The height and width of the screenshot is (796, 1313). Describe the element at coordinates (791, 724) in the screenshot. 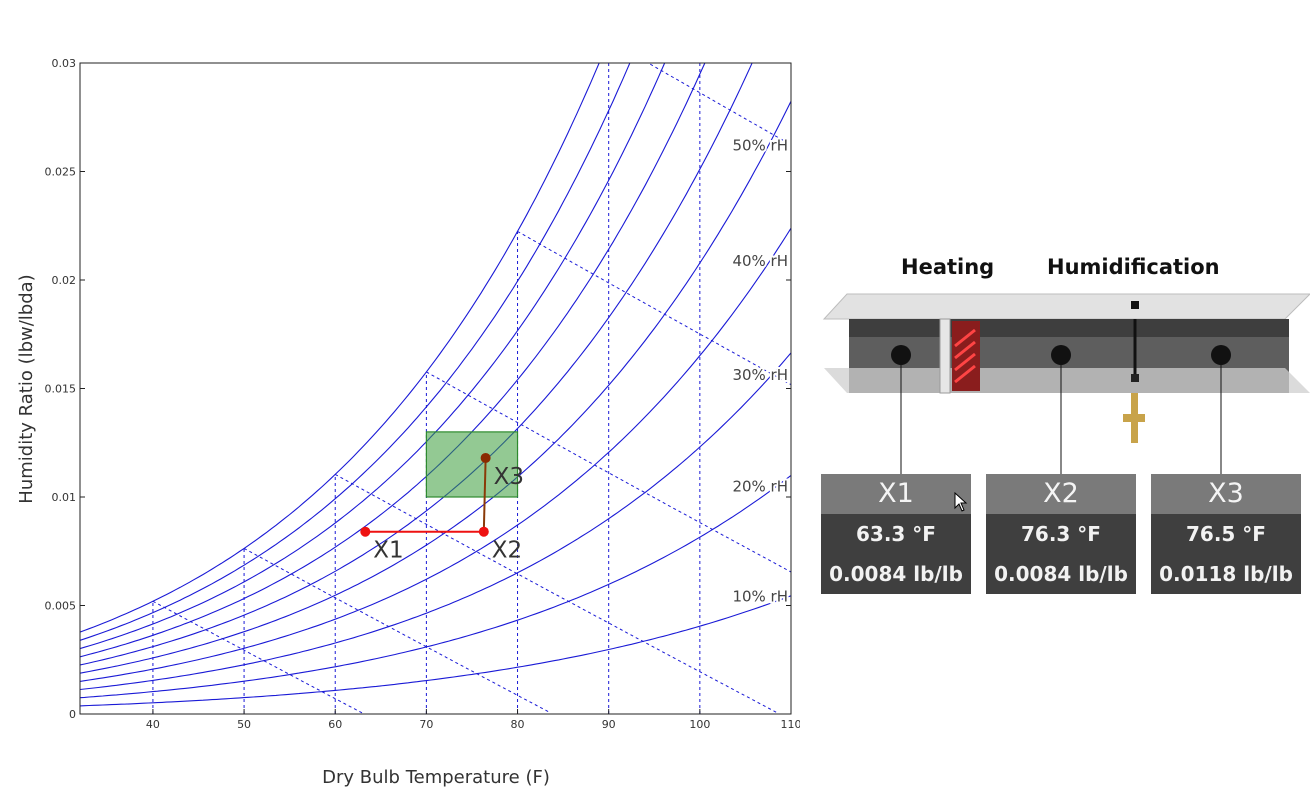

I see `x-tick-label: 110` at that location.